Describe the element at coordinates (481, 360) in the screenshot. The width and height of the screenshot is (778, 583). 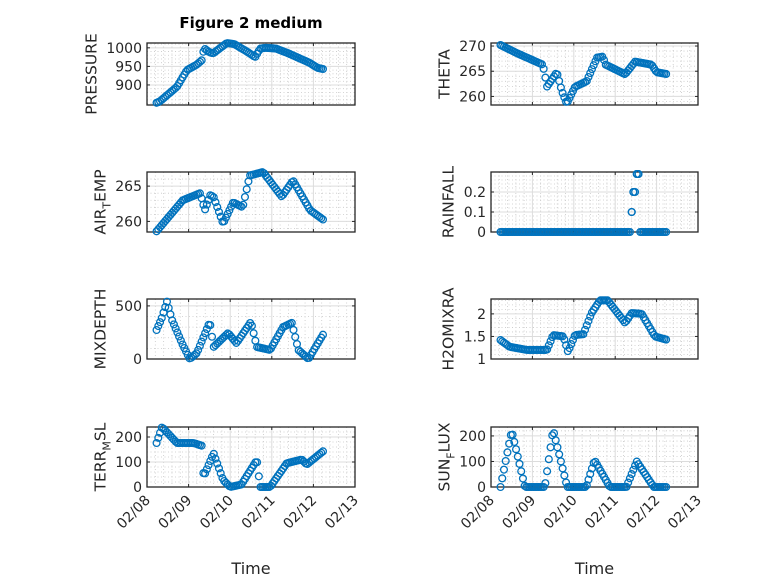
I see `y-tick-label: 1` at that location.